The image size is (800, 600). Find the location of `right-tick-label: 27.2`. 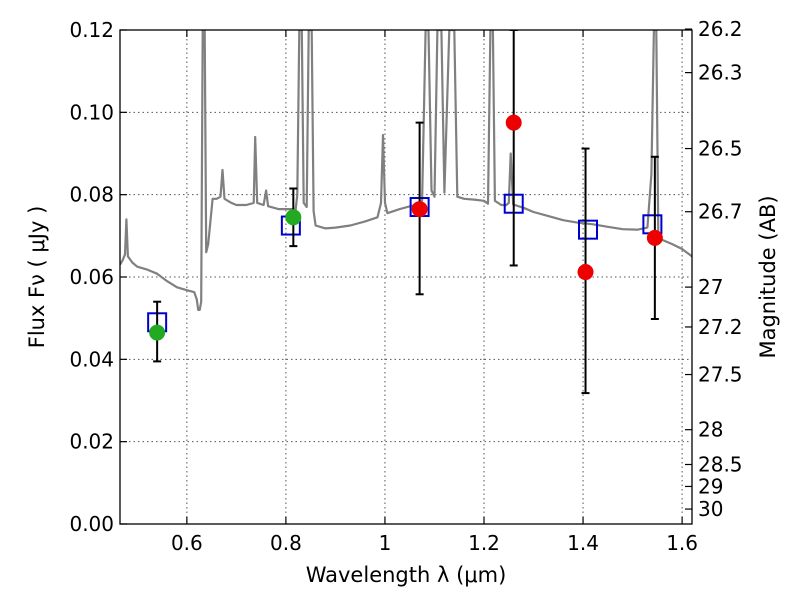

right-tick-label: 27.2 is located at coordinates (720, 327).